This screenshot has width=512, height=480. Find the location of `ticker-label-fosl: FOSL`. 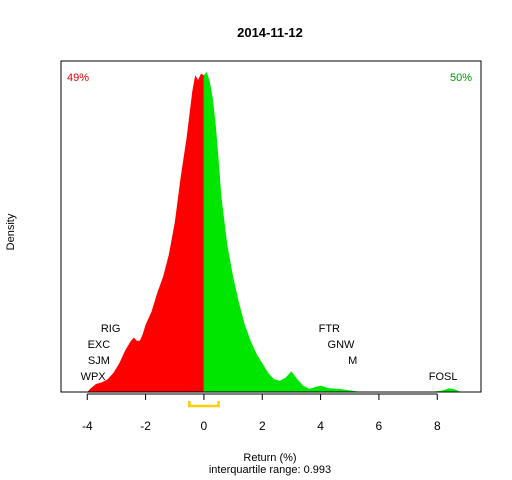

ticker-label-fosl: FOSL is located at coordinates (443, 377).